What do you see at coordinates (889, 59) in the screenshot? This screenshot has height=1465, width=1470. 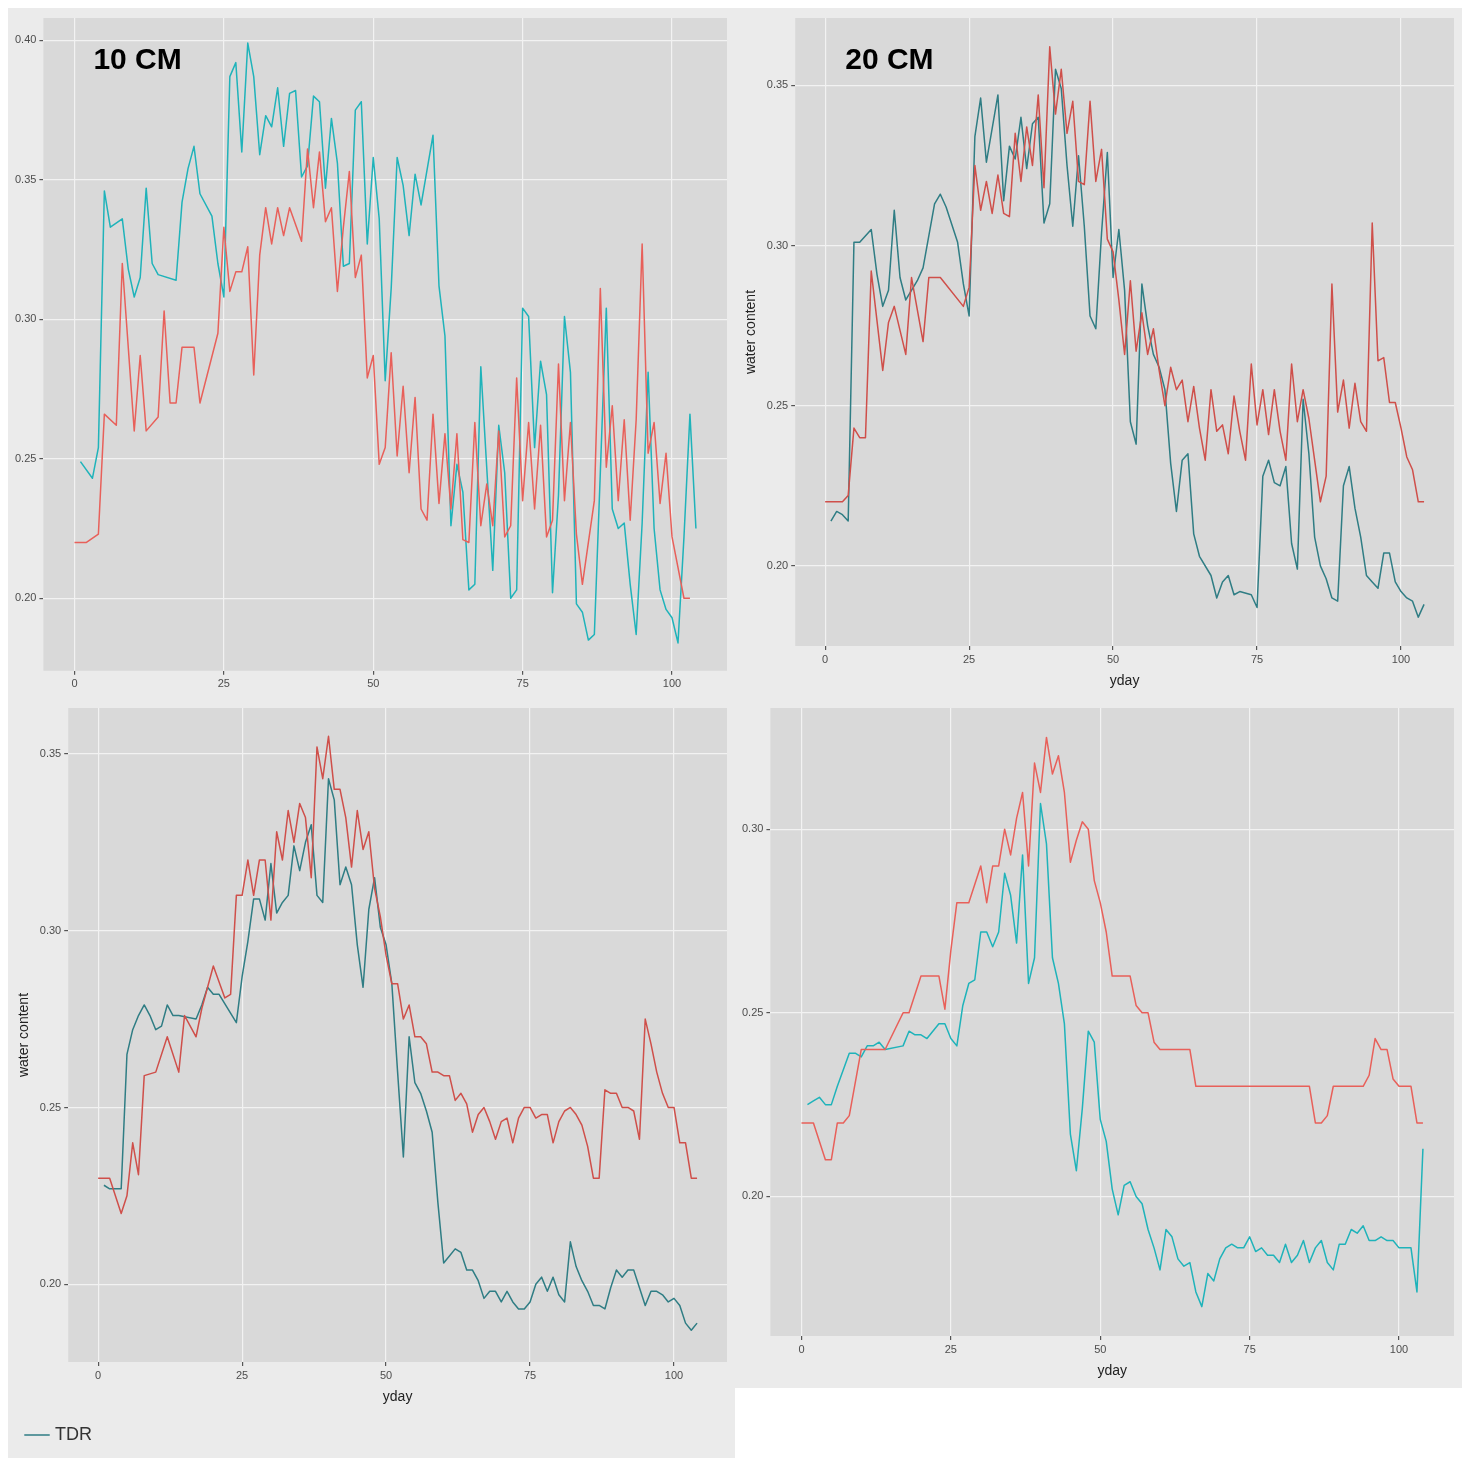 I see `text: 20 CM` at bounding box center [889, 59].